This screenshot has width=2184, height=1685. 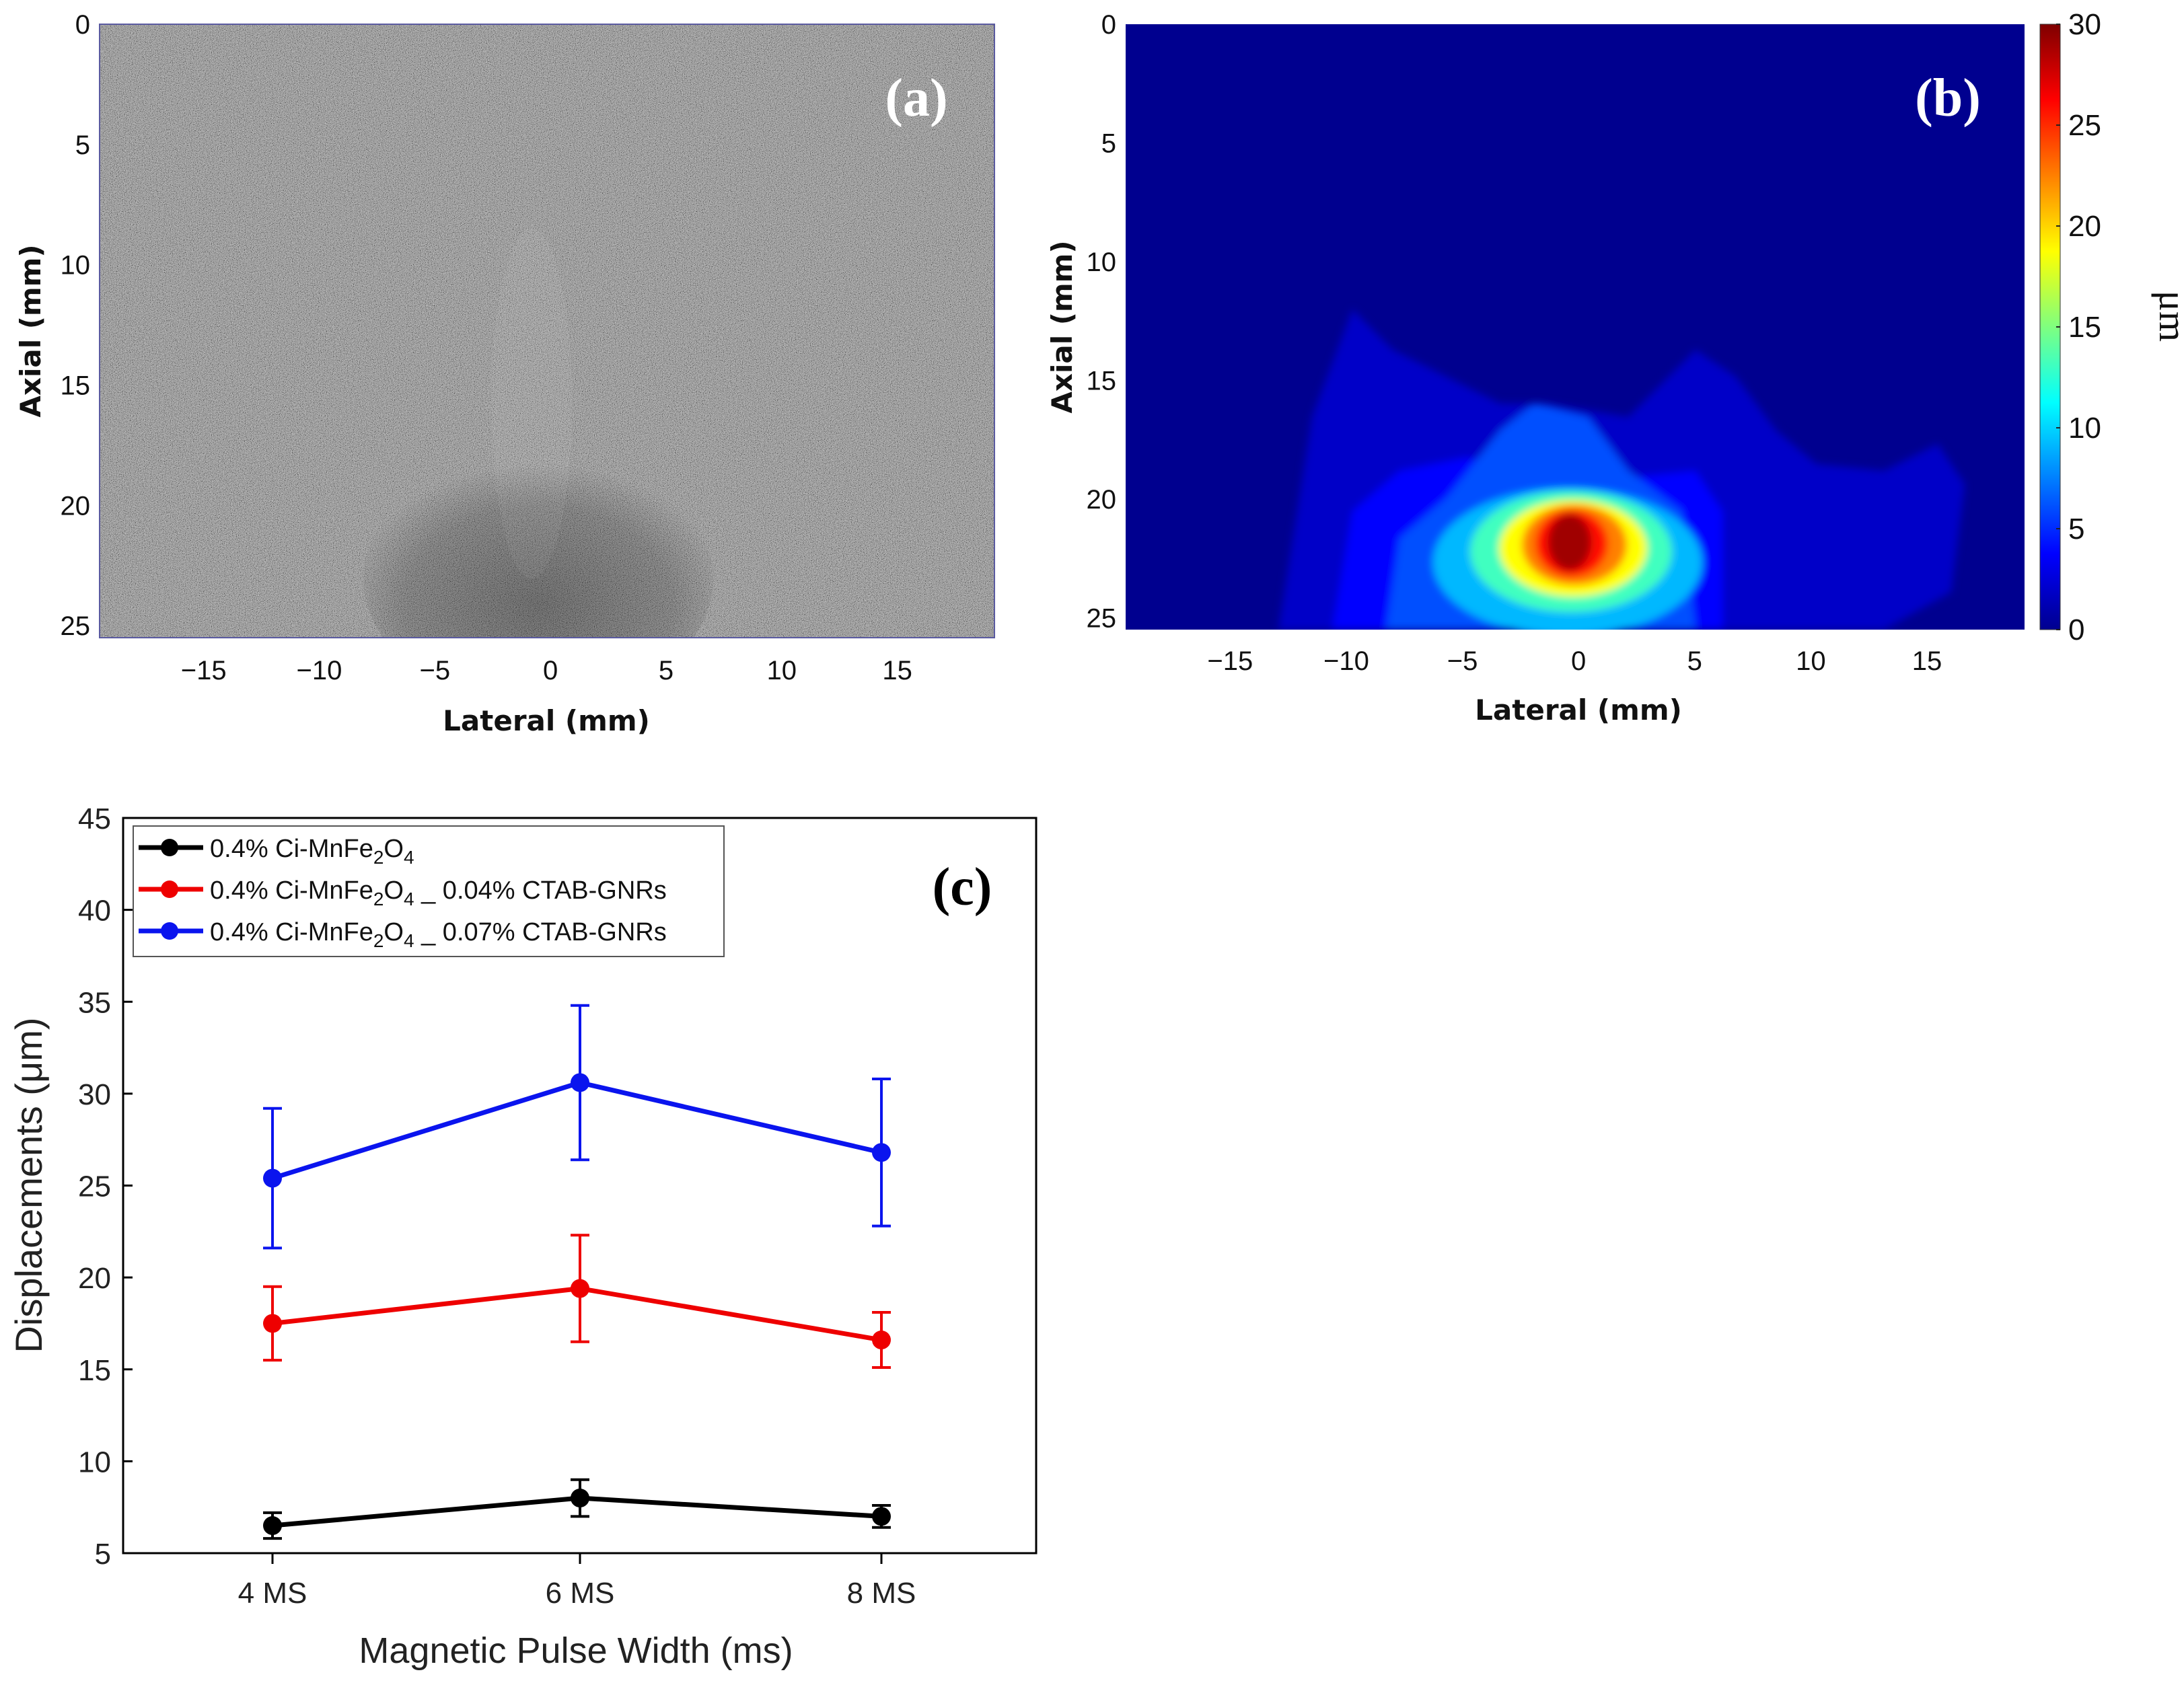 What do you see at coordinates (2028, 78) in the screenshot?
I see `panel-b-edge-gap` at bounding box center [2028, 78].